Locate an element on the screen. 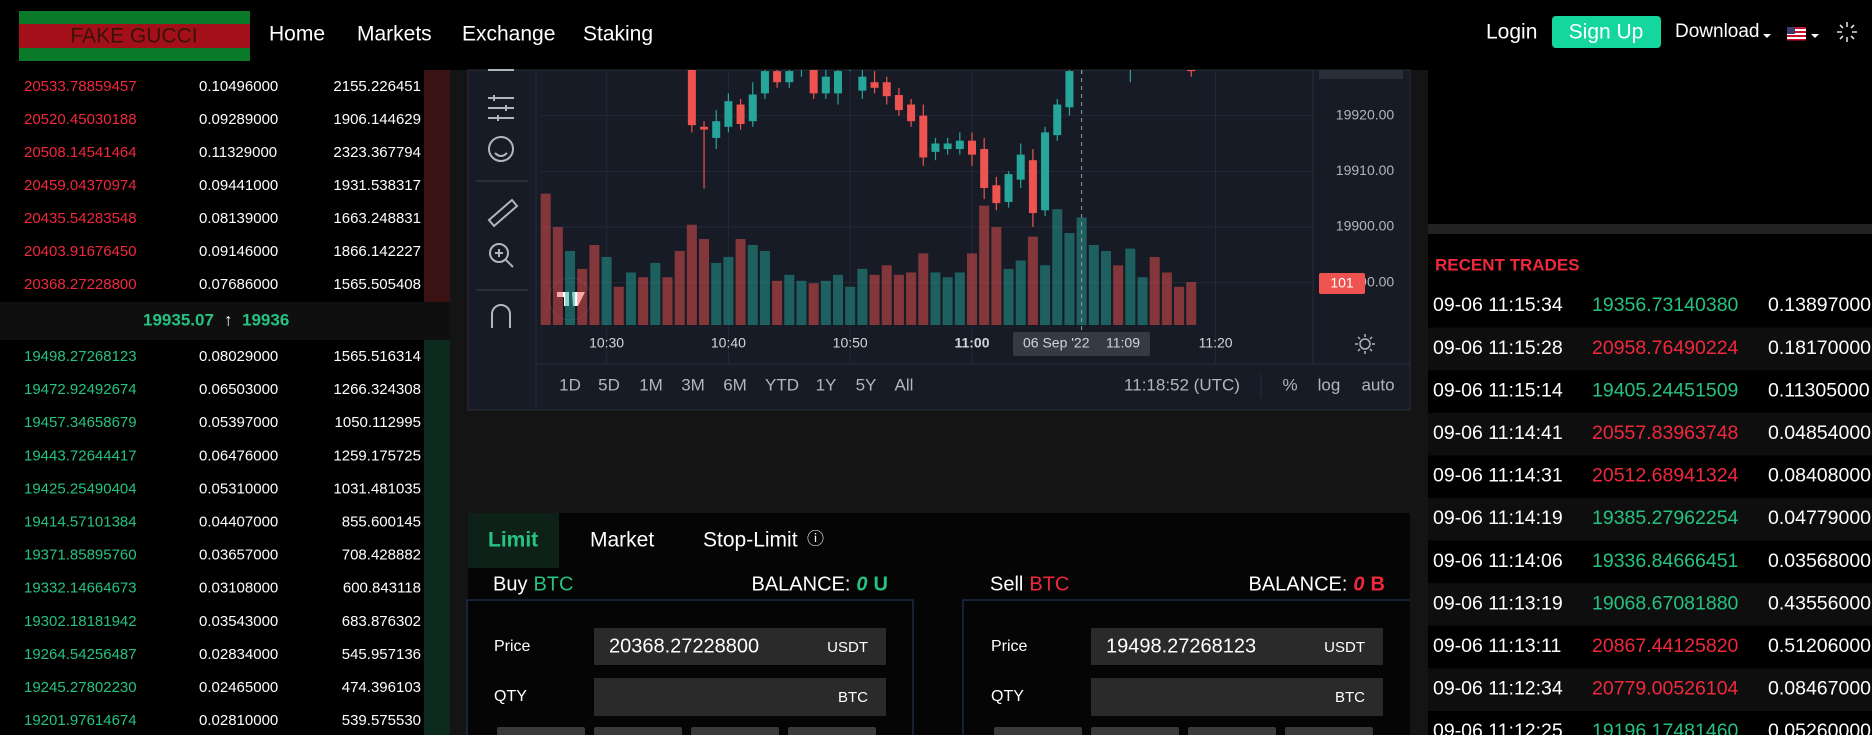 The image size is (1872, 735). range-button: 1D is located at coordinates (570, 384).